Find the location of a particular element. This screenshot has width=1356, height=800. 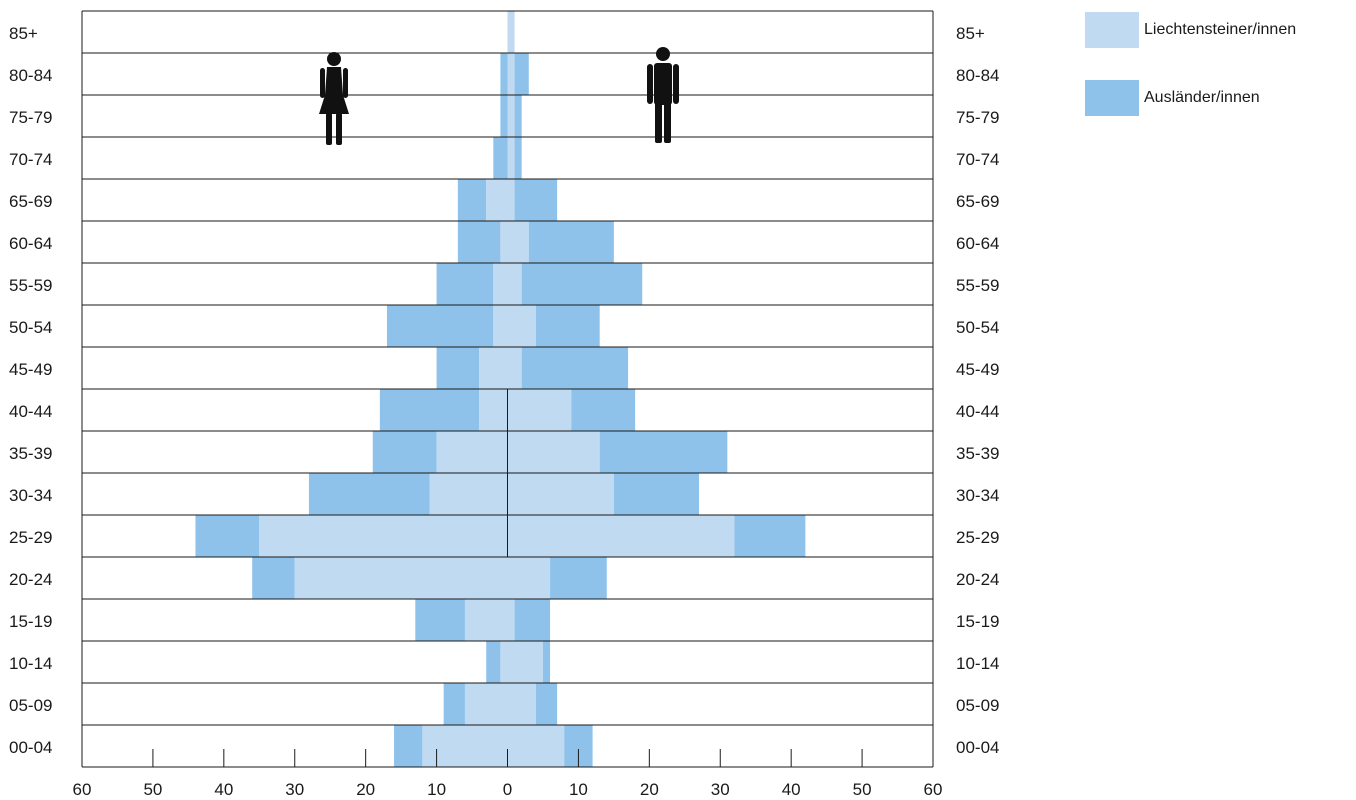

x-tick-label: 40 is located at coordinates (791, 789).